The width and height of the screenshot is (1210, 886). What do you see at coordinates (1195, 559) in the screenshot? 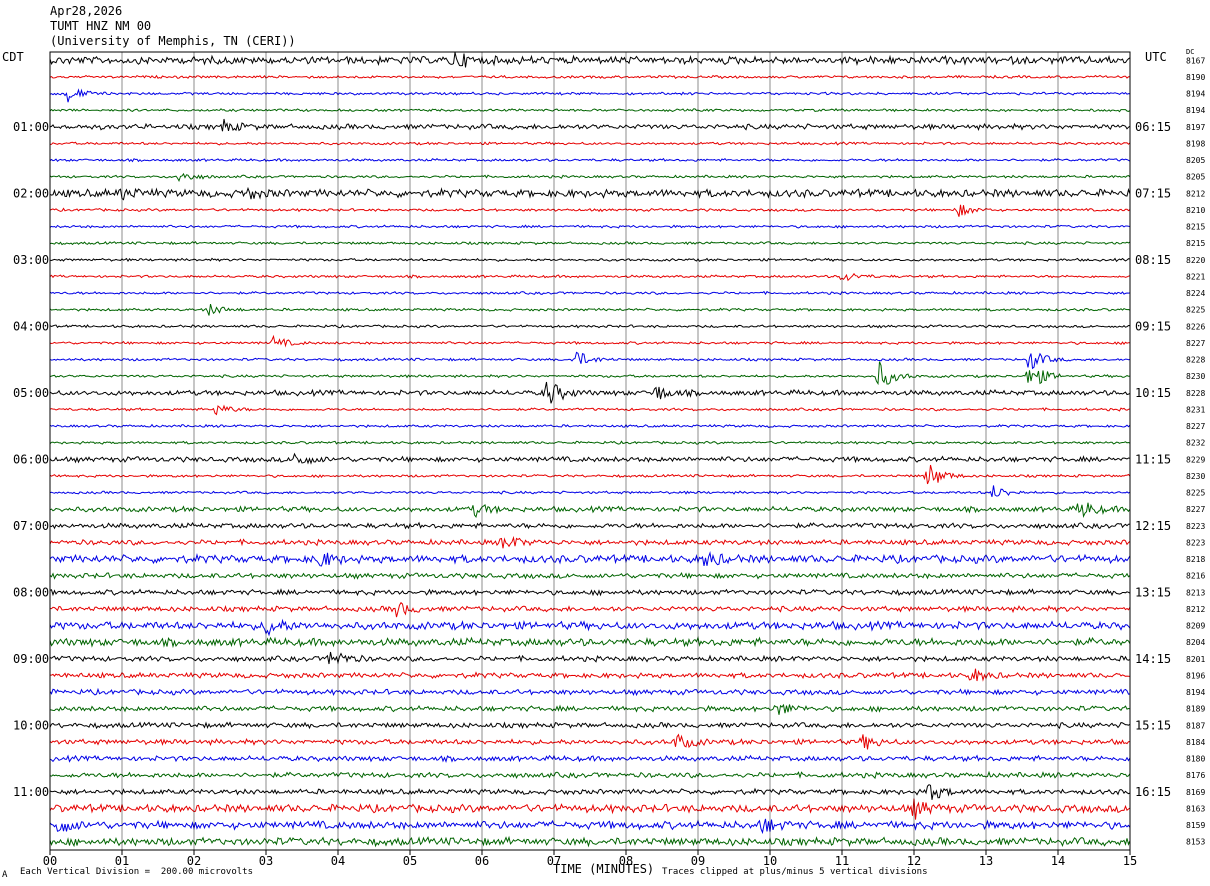
I see `dc-value: 8218` at bounding box center [1195, 559].